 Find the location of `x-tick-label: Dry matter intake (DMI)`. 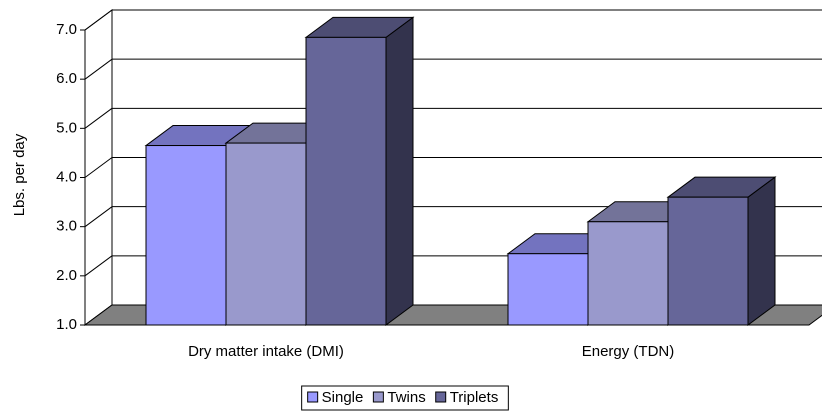

x-tick-label: Dry matter intake (DMI) is located at coordinates (266, 351).